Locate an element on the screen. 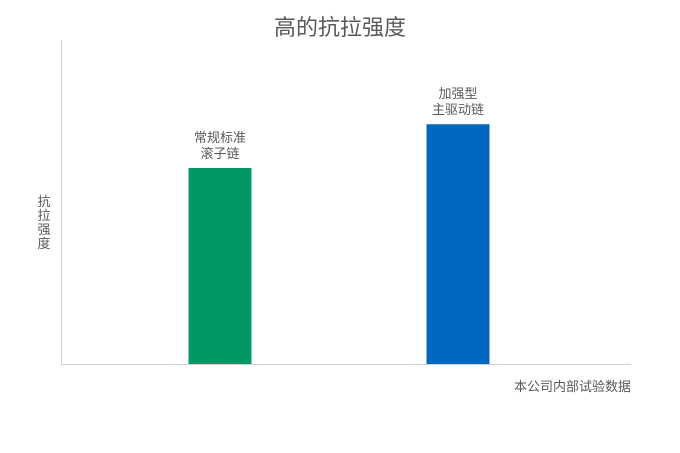 This screenshot has height=453, width=680. chart-title: 高的抗拉强度 is located at coordinates (339, 28).